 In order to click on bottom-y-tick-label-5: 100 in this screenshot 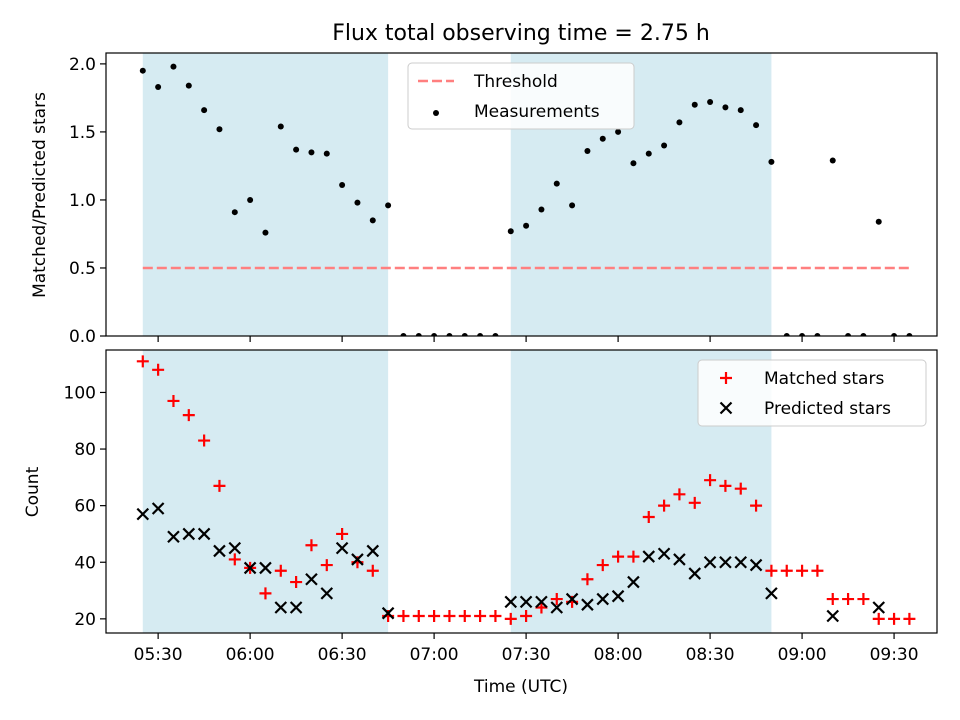, I will do `click(80, 393)`.